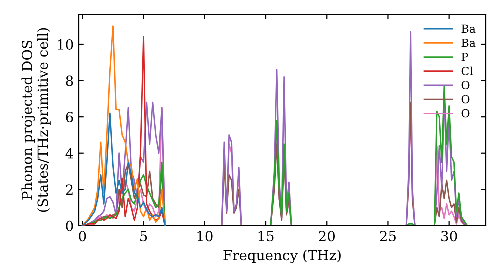 The width and height of the screenshot is (500, 280). I want to click on legend-label: P, so click(465, 57).